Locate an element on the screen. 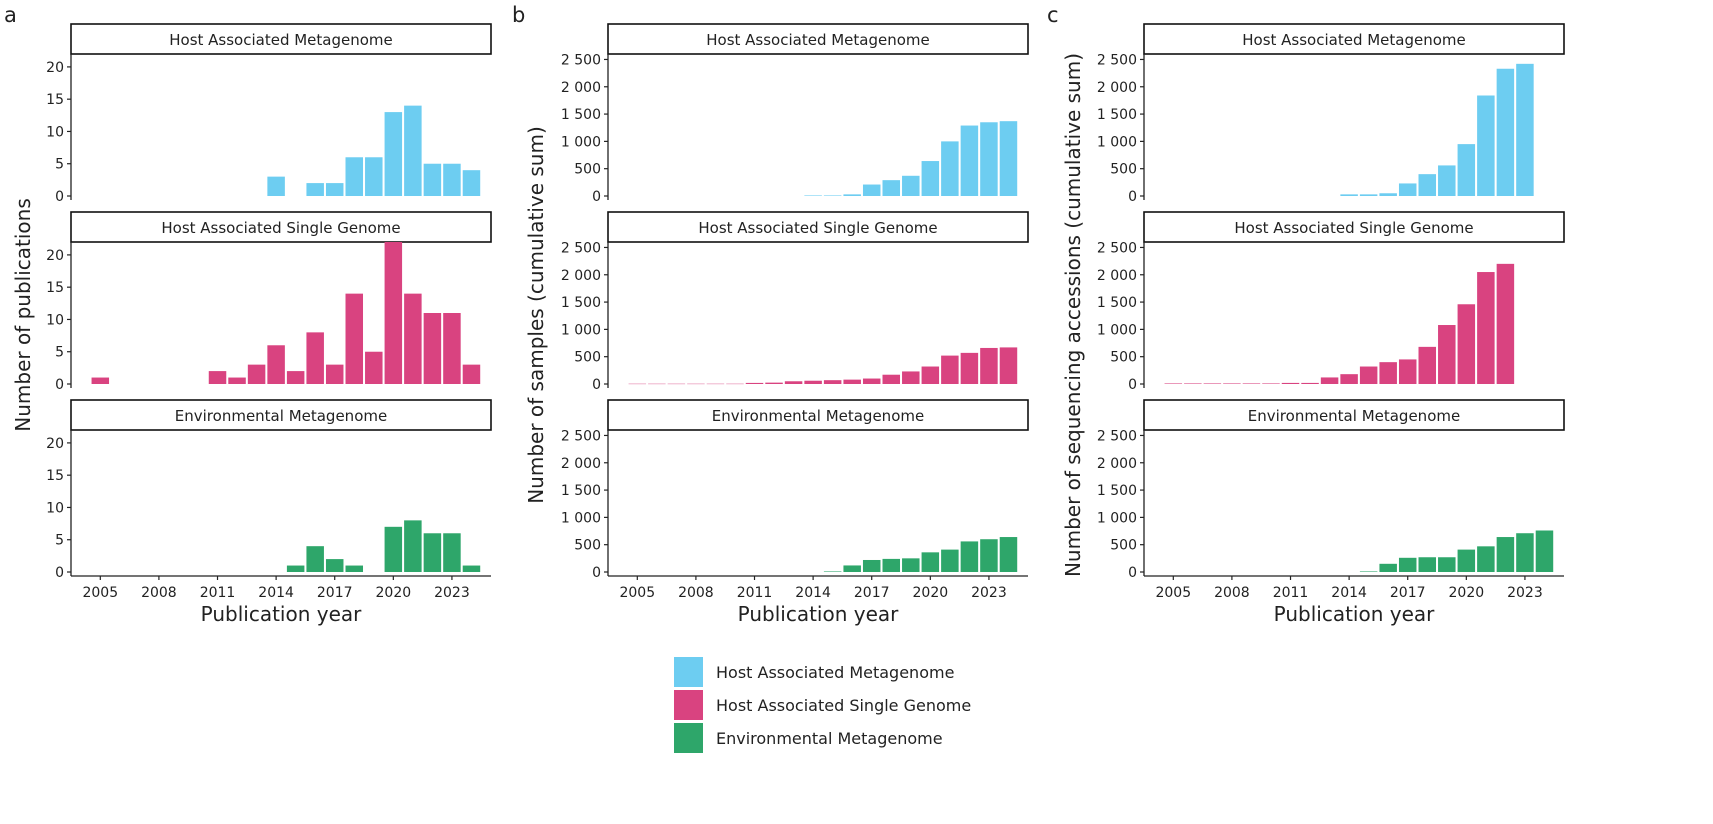 This screenshot has height=824, width=1713. x-tick-label: 2017 is located at coordinates (872, 593).